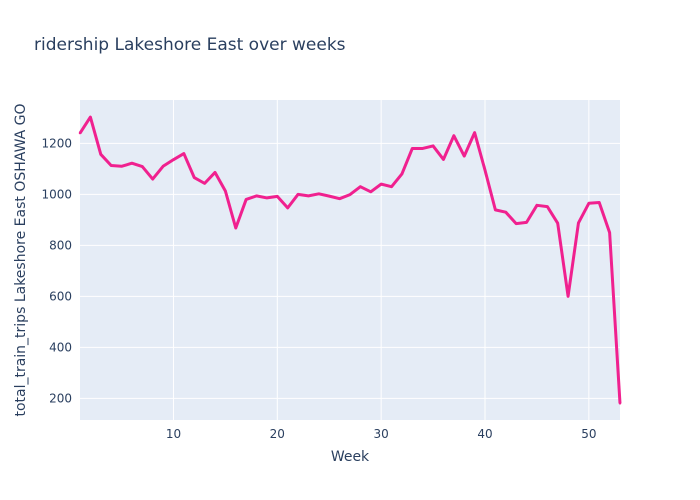  I want to click on y-tick-label: 600, so click(60, 296).